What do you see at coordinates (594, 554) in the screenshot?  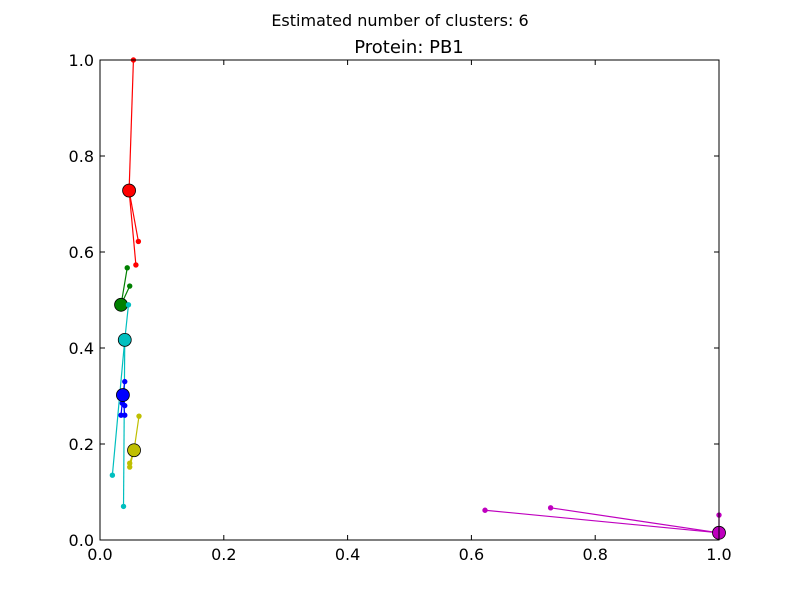 I see `x-tick-label: 0.8` at bounding box center [594, 554].